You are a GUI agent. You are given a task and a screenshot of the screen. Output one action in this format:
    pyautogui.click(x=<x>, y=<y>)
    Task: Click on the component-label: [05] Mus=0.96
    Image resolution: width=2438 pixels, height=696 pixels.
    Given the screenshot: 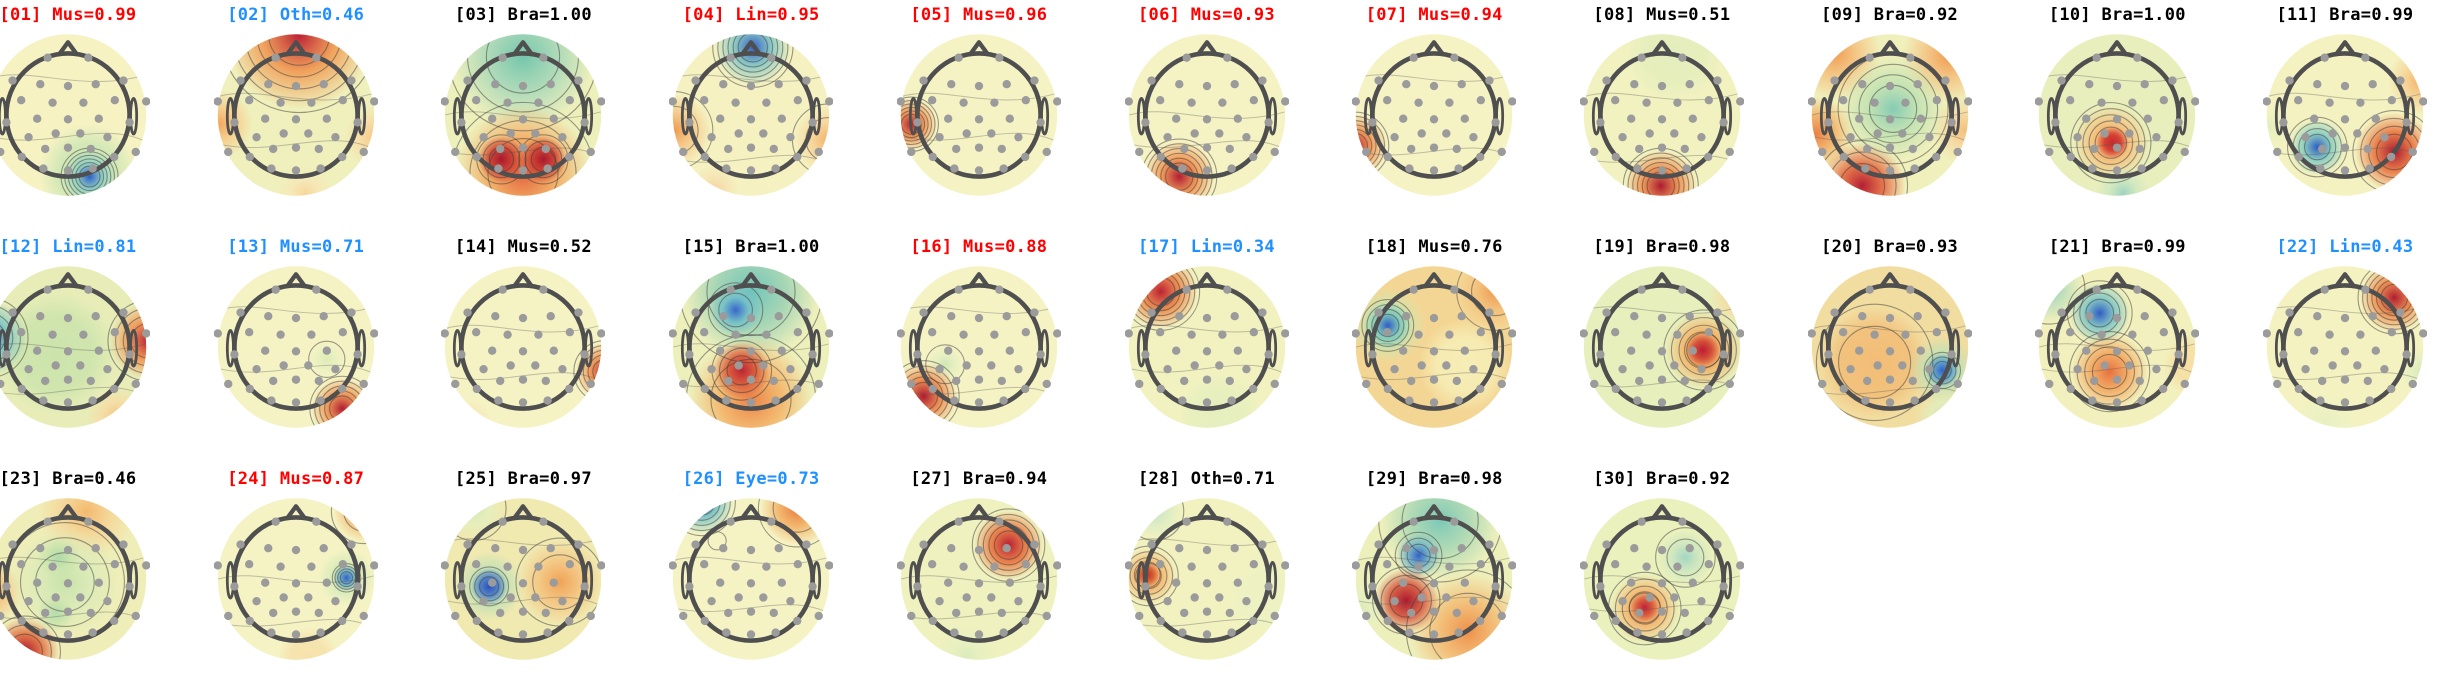 What is the action you would take?
    pyautogui.click(x=979, y=15)
    